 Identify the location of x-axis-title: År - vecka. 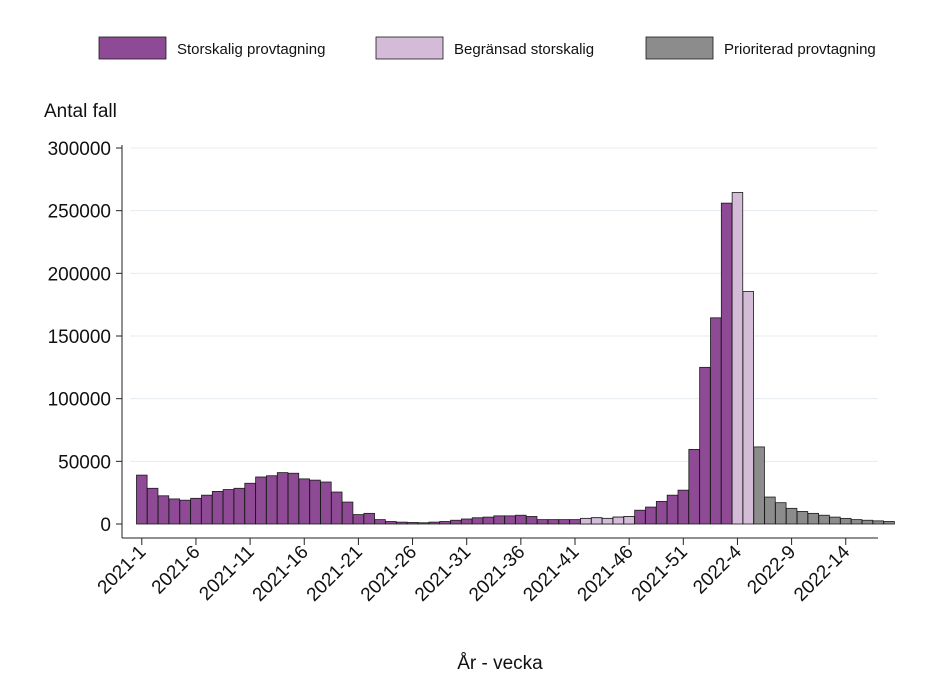
(500, 663).